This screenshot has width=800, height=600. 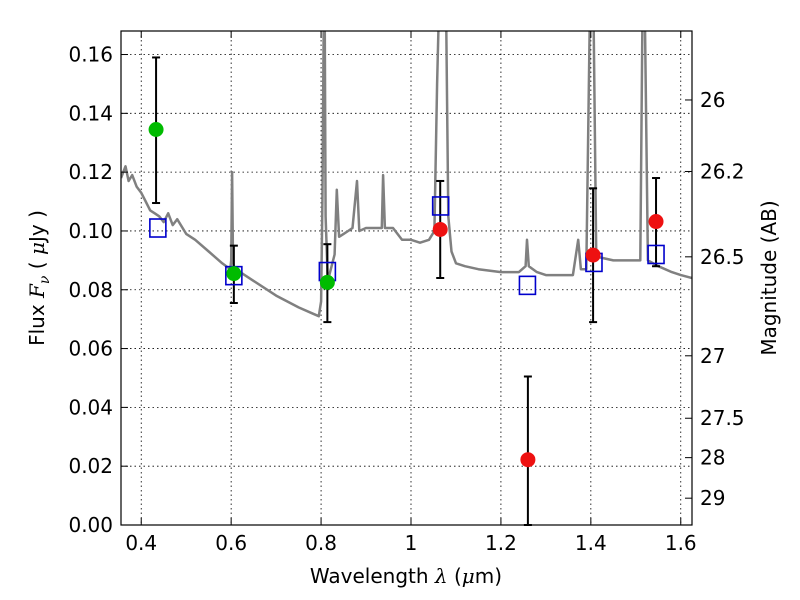 What do you see at coordinates (90, 349) in the screenshot?
I see `y-tick-label: 0.06` at bounding box center [90, 349].